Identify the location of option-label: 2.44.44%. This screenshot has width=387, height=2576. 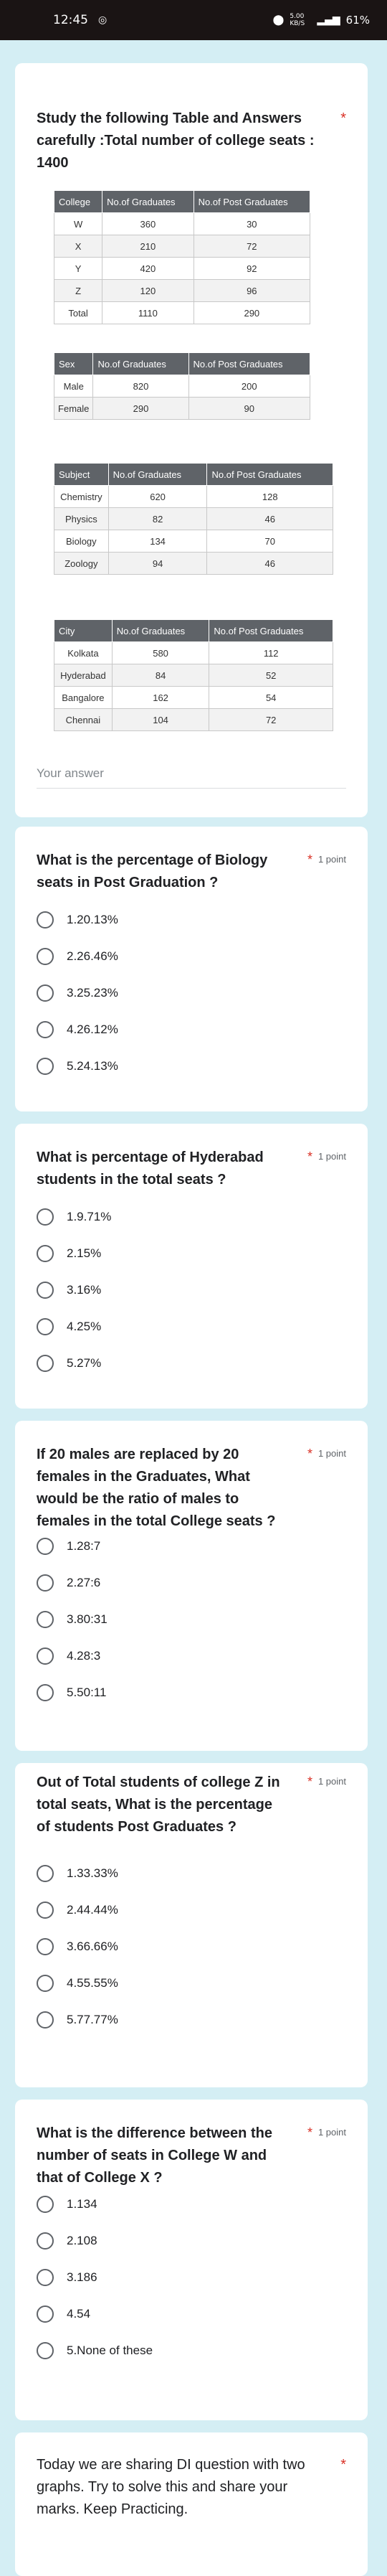
(93, 1910).